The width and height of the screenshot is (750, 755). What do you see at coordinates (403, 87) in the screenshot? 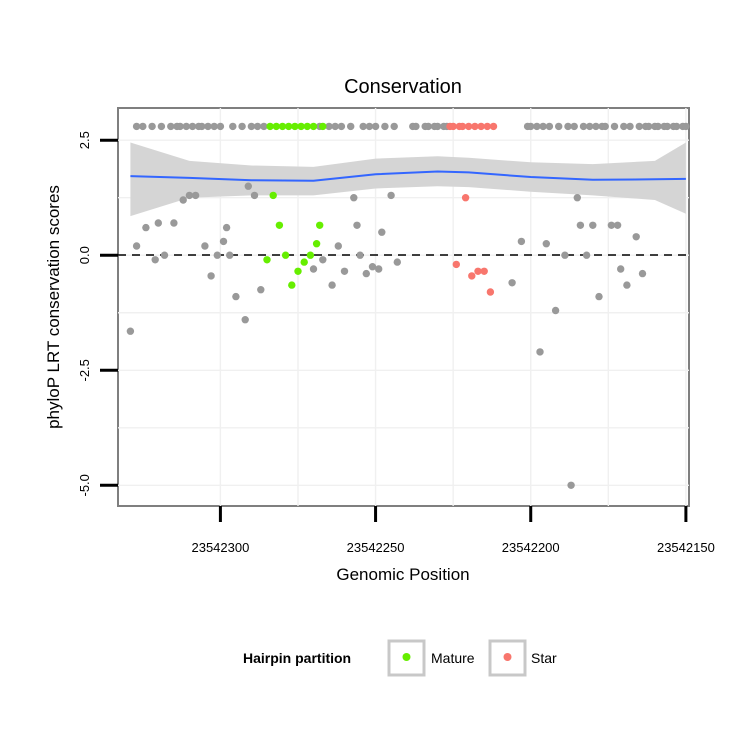
I see `chart-title: Conservation` at bounding box center [403, 87].